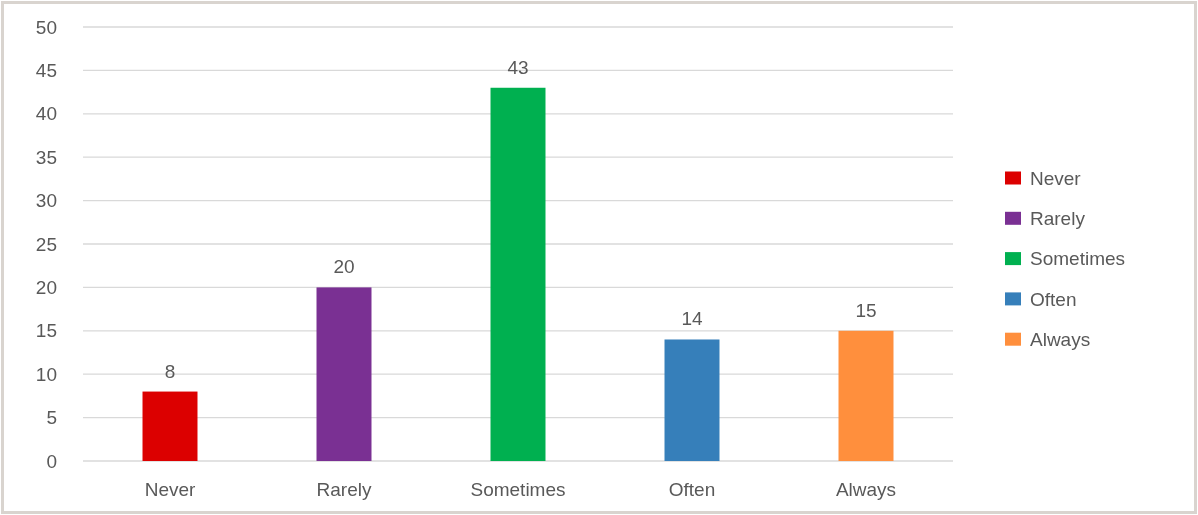 This screenshot has height=515, width=1198. Describe the element at coordinates (518, 67) in the screenshot. I see `data-label: 43` at that location.